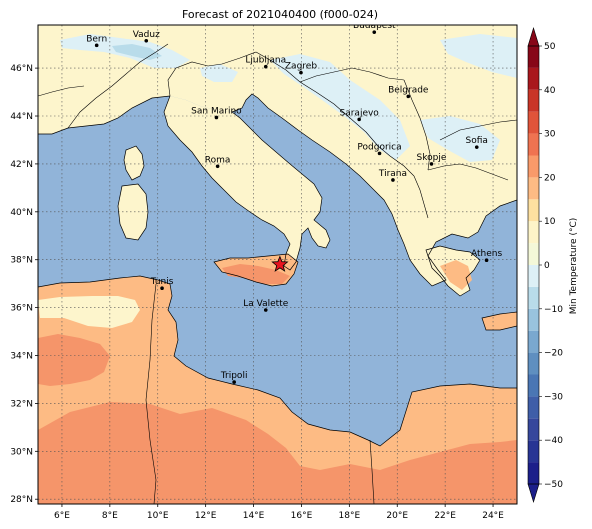 Image resolution: width=592 pixels, height=529 pixels. Describe the element at coordinates (280, 14) in the screenshot. I see `figure-title: Forecast of 2021040400 (f000-024)` at that location.